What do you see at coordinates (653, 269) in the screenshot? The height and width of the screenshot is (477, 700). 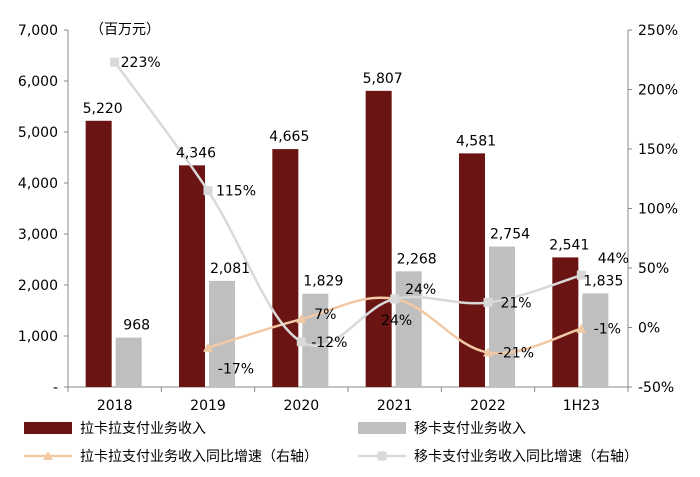 I see `right-tick-label: 50%` at bounding box center [653, 269].